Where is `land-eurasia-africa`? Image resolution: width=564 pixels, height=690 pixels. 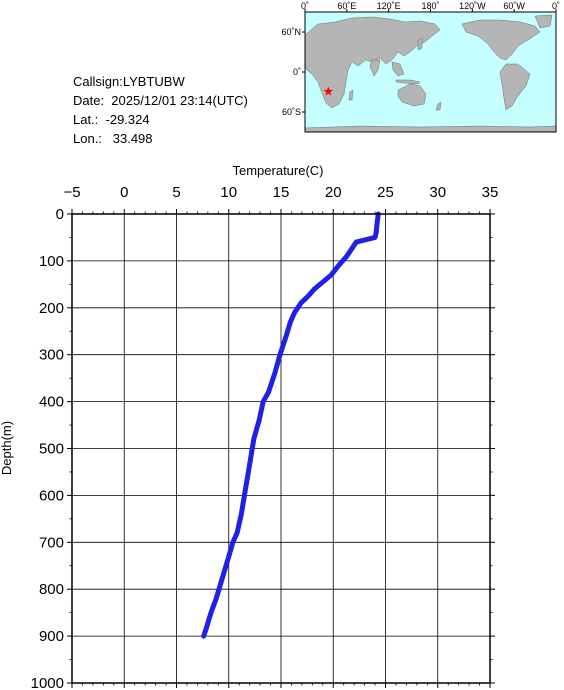
land-eurasia-africa is located at coordinates (372, 62).